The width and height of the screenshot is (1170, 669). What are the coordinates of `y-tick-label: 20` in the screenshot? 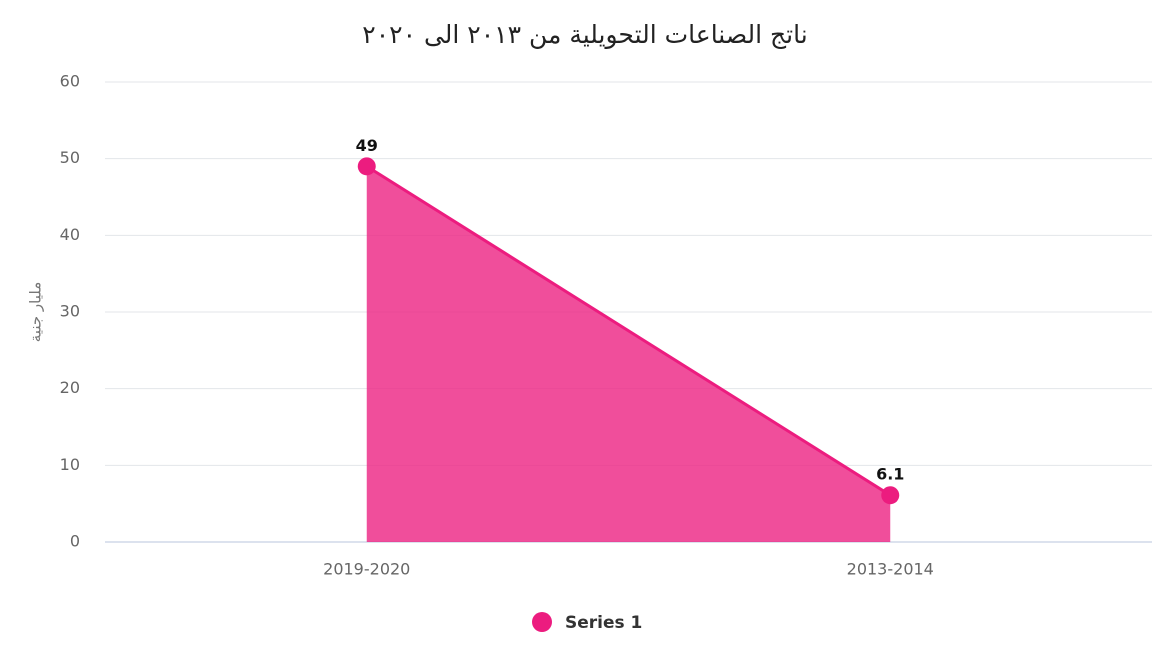 It's located at (70, 387).